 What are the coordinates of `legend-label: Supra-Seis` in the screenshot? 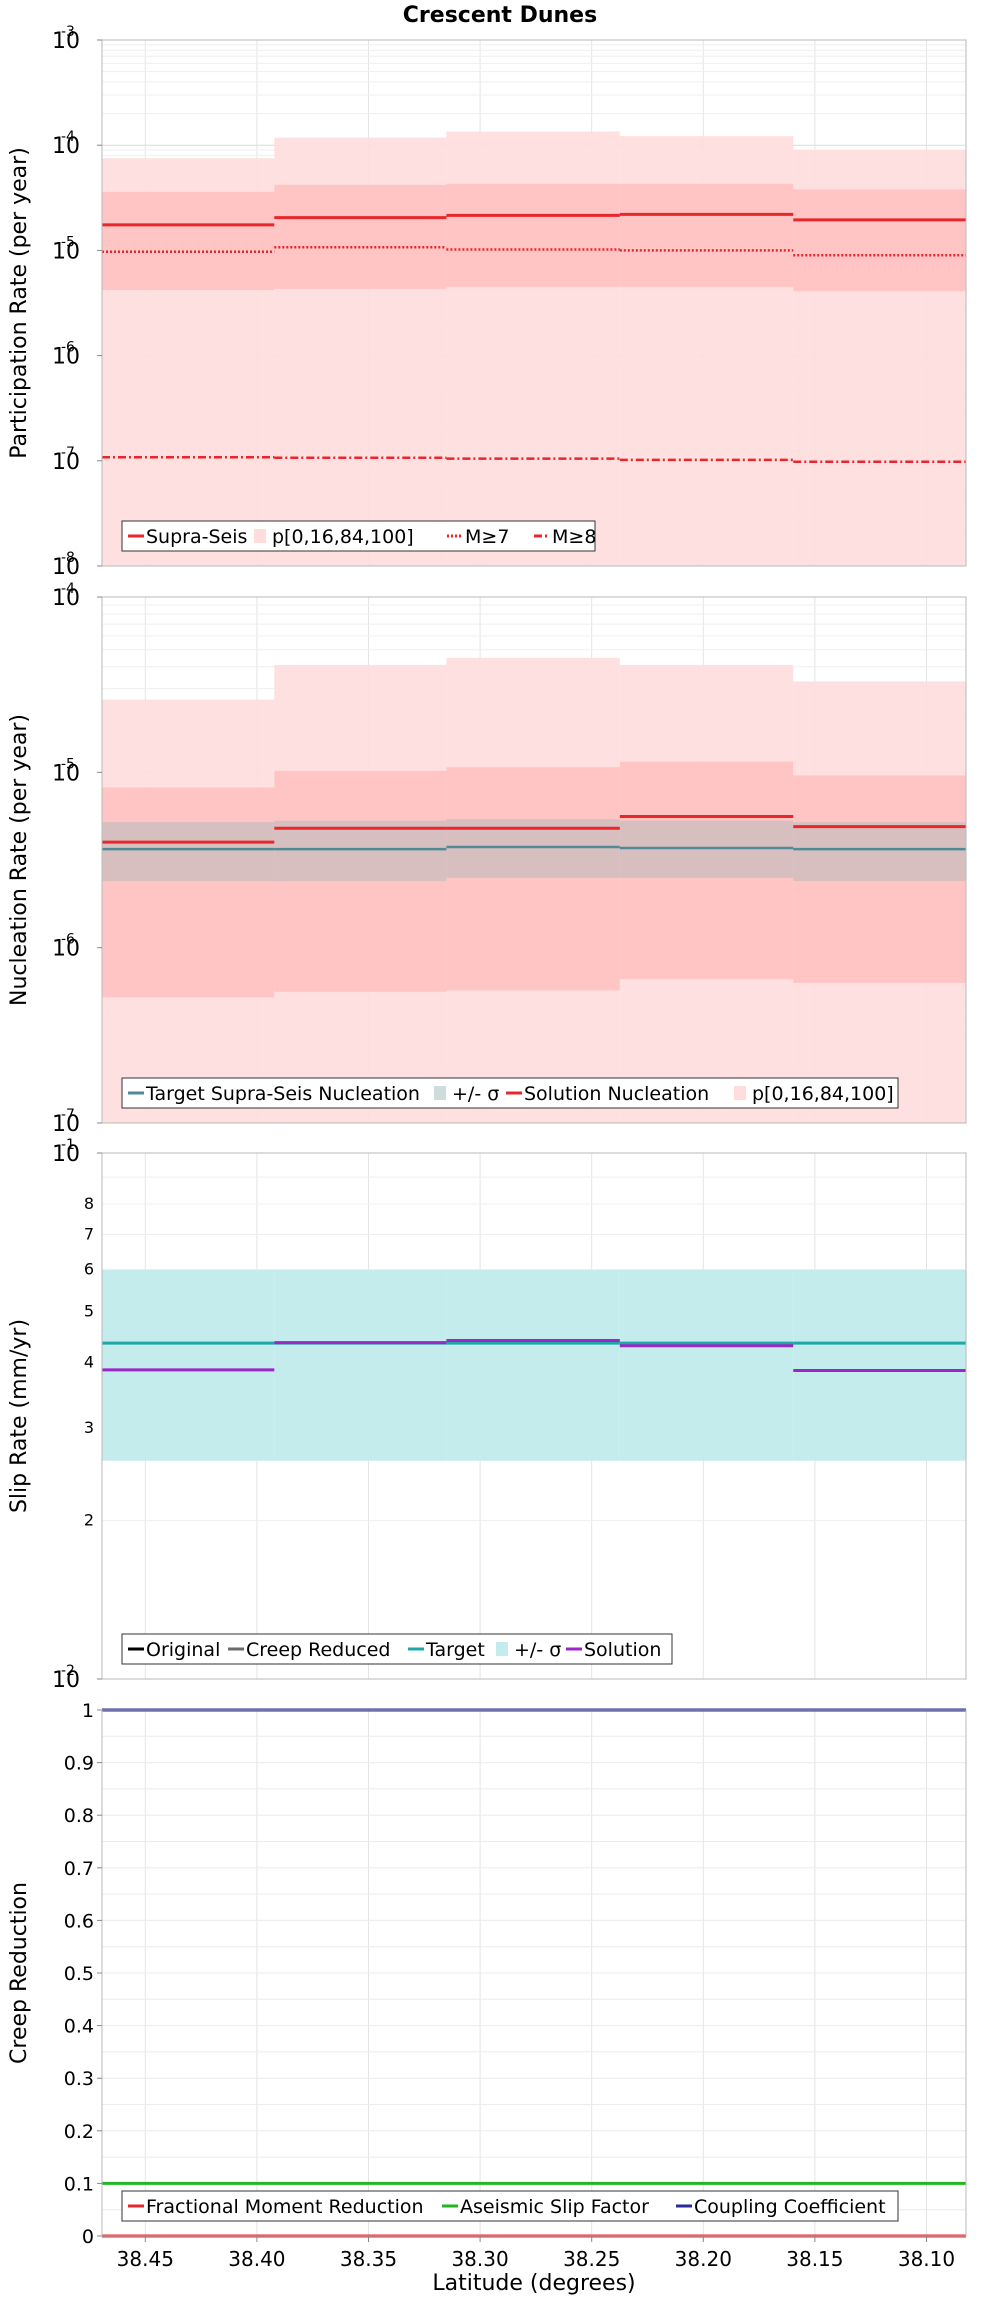 It's located at (196, 537).